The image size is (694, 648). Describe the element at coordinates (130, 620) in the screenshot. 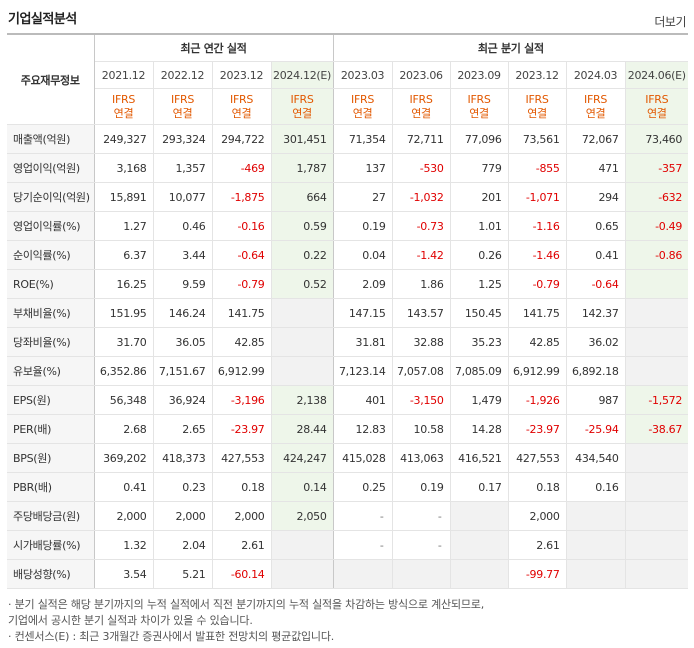

I see `footnote-2: 기업에서 공시한 분기 실적과 차이가 있을 수 있습니다.` at that location.